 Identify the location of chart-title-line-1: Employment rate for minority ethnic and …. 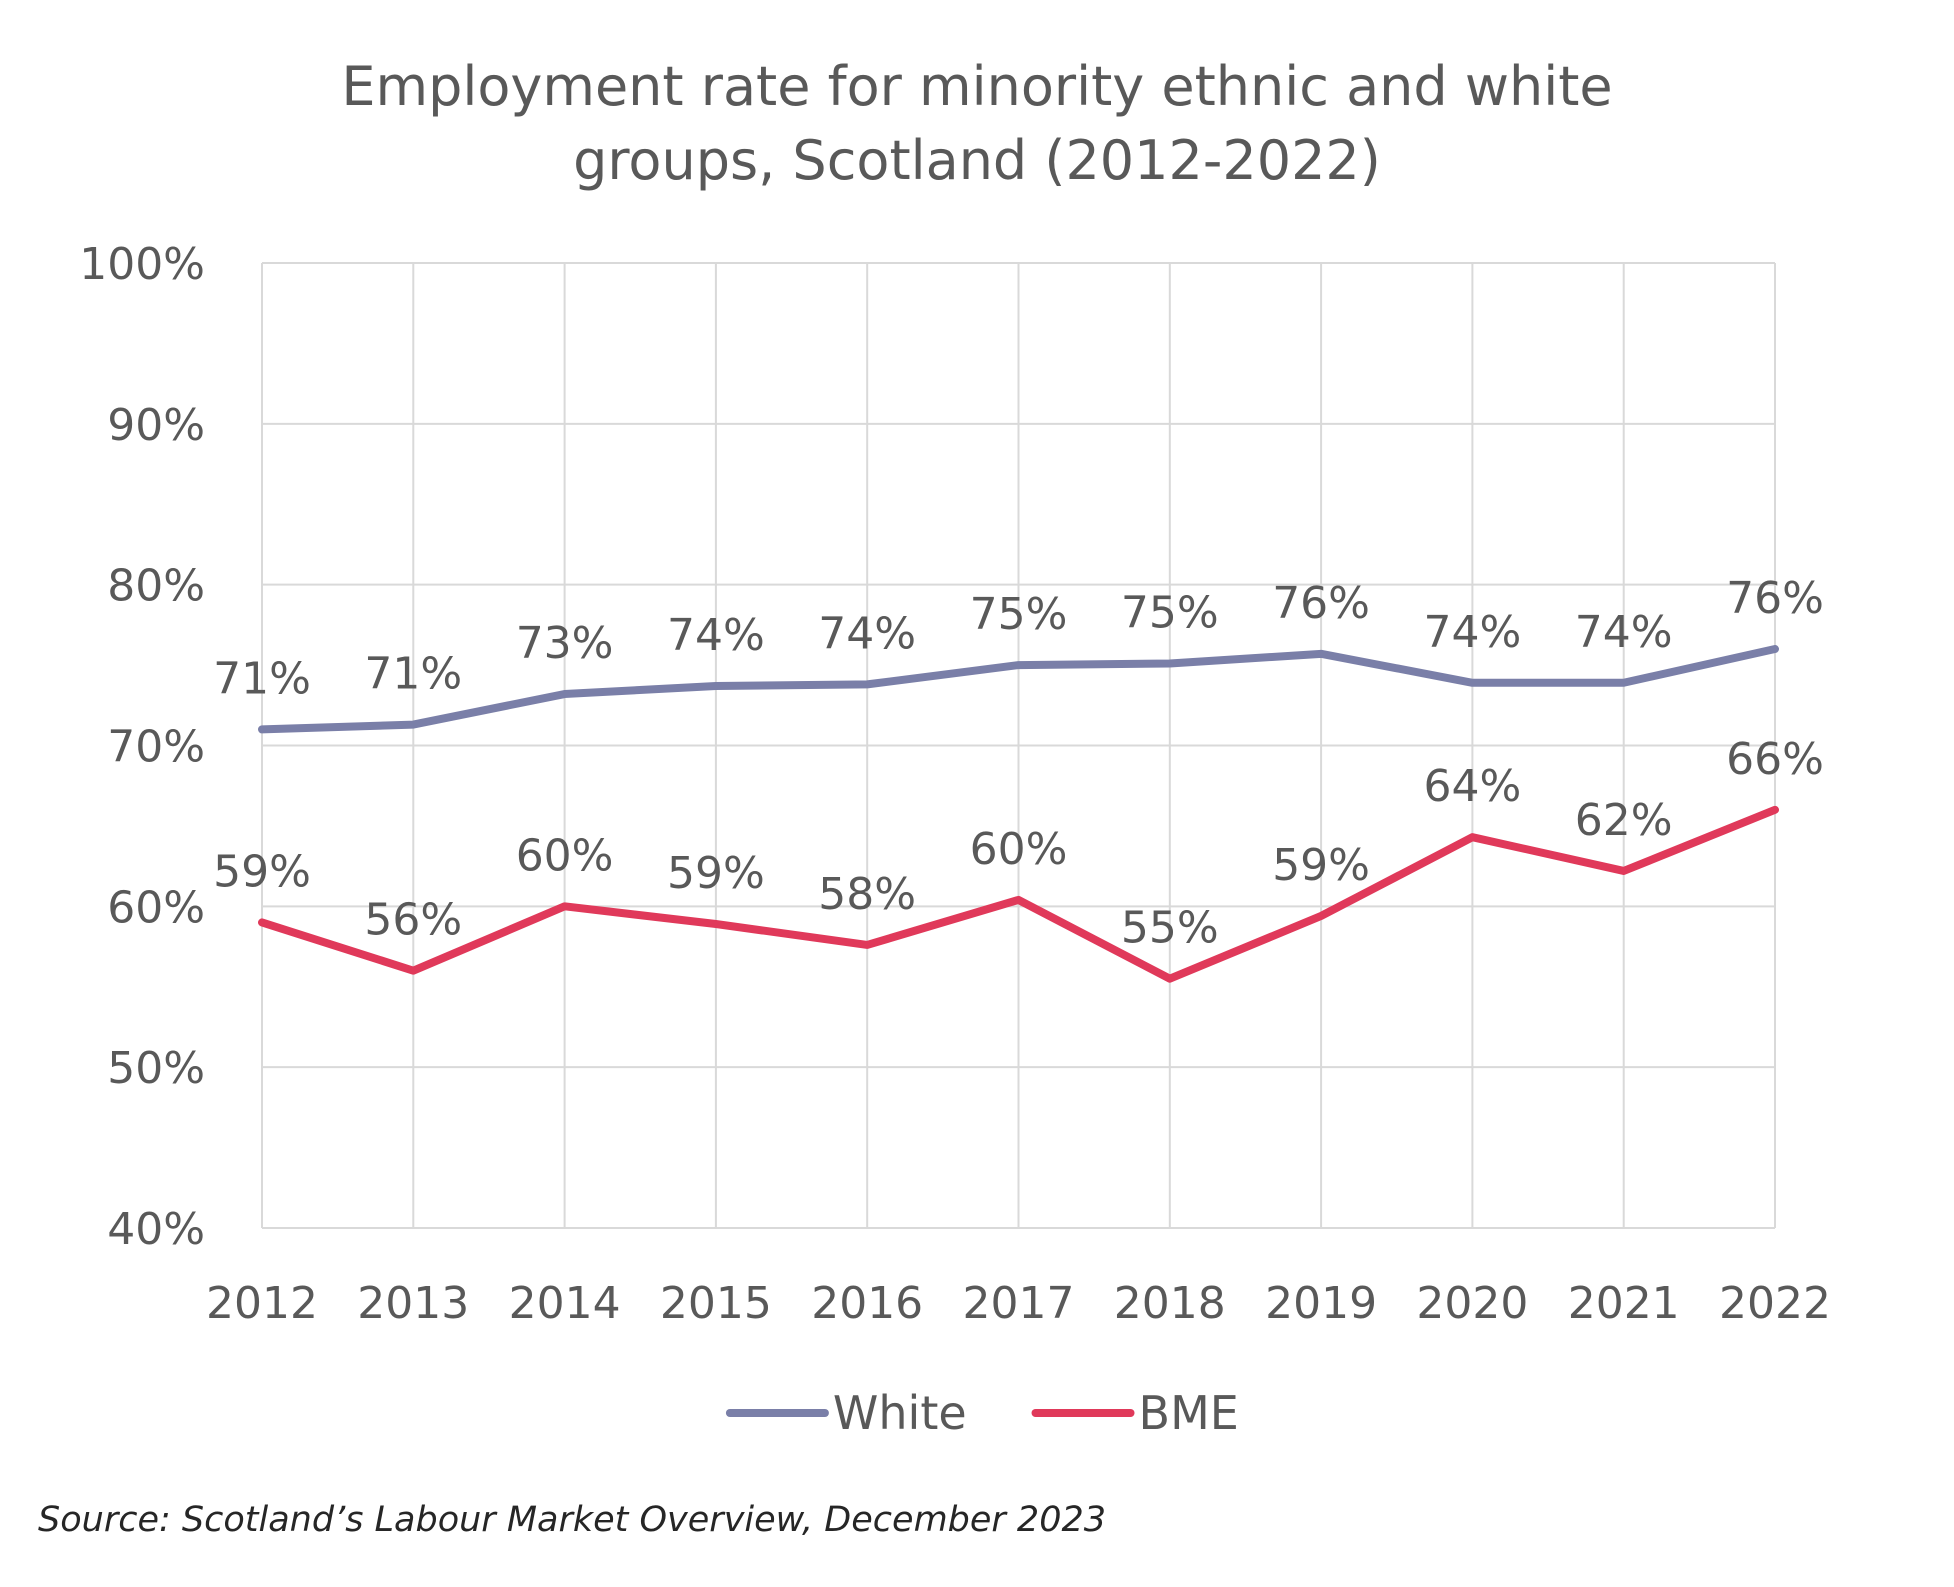
(977, 86).